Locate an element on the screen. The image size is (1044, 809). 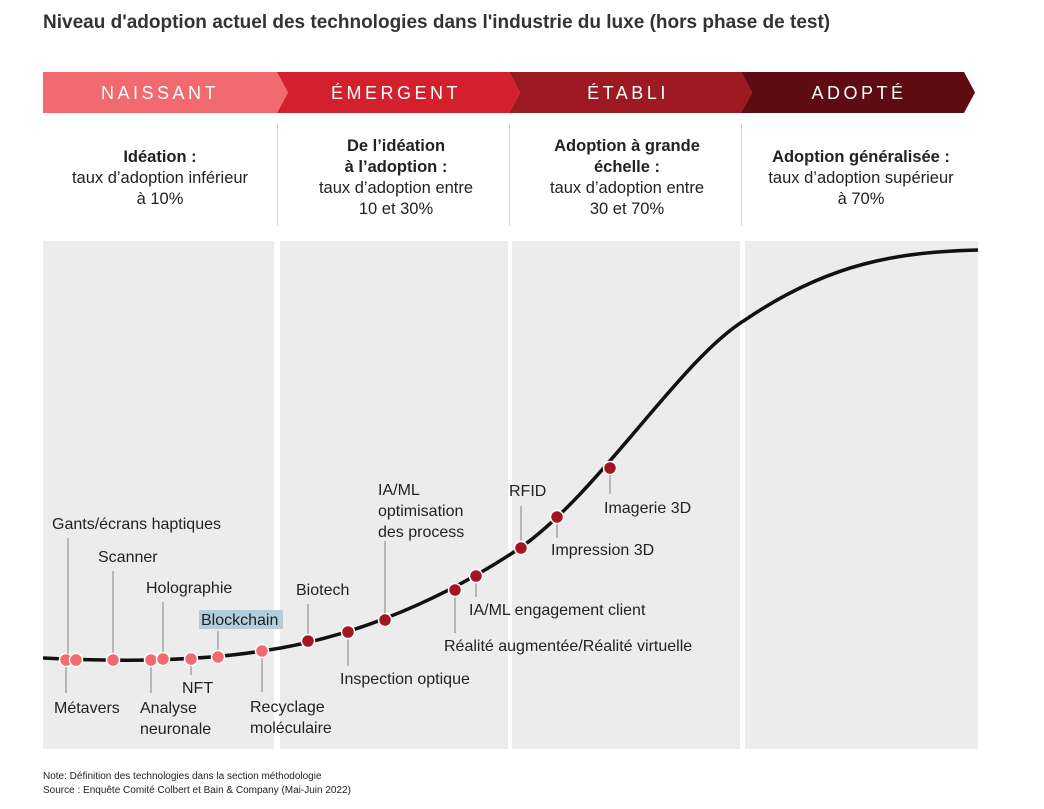
point-label: Impression 3D is located at coordinates (602, 550).